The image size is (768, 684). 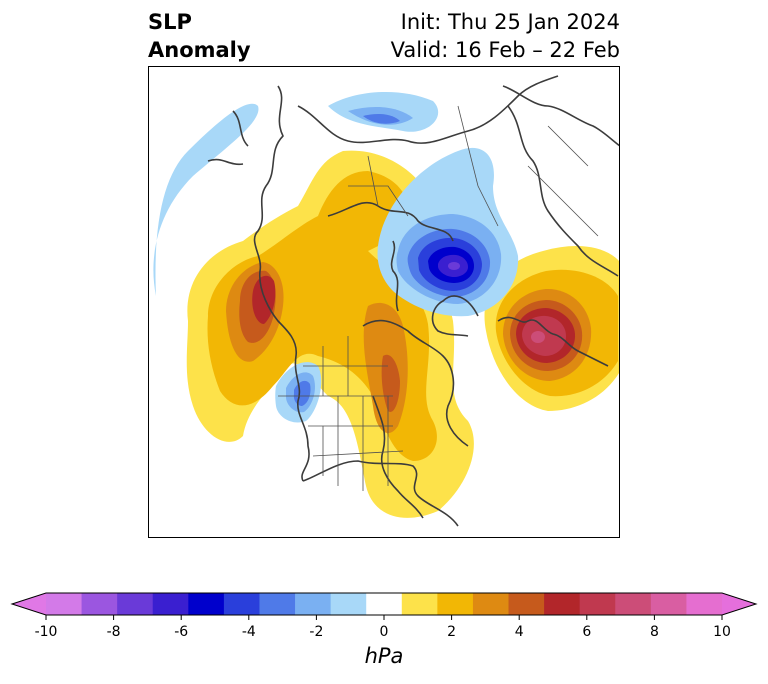 What do you see at coordinates (384, 616) in the screenshot?
I see `colorbar: -10 -8 -6 -4 -2 0 2 4 6 8 10` at bounding box center [384, 616].